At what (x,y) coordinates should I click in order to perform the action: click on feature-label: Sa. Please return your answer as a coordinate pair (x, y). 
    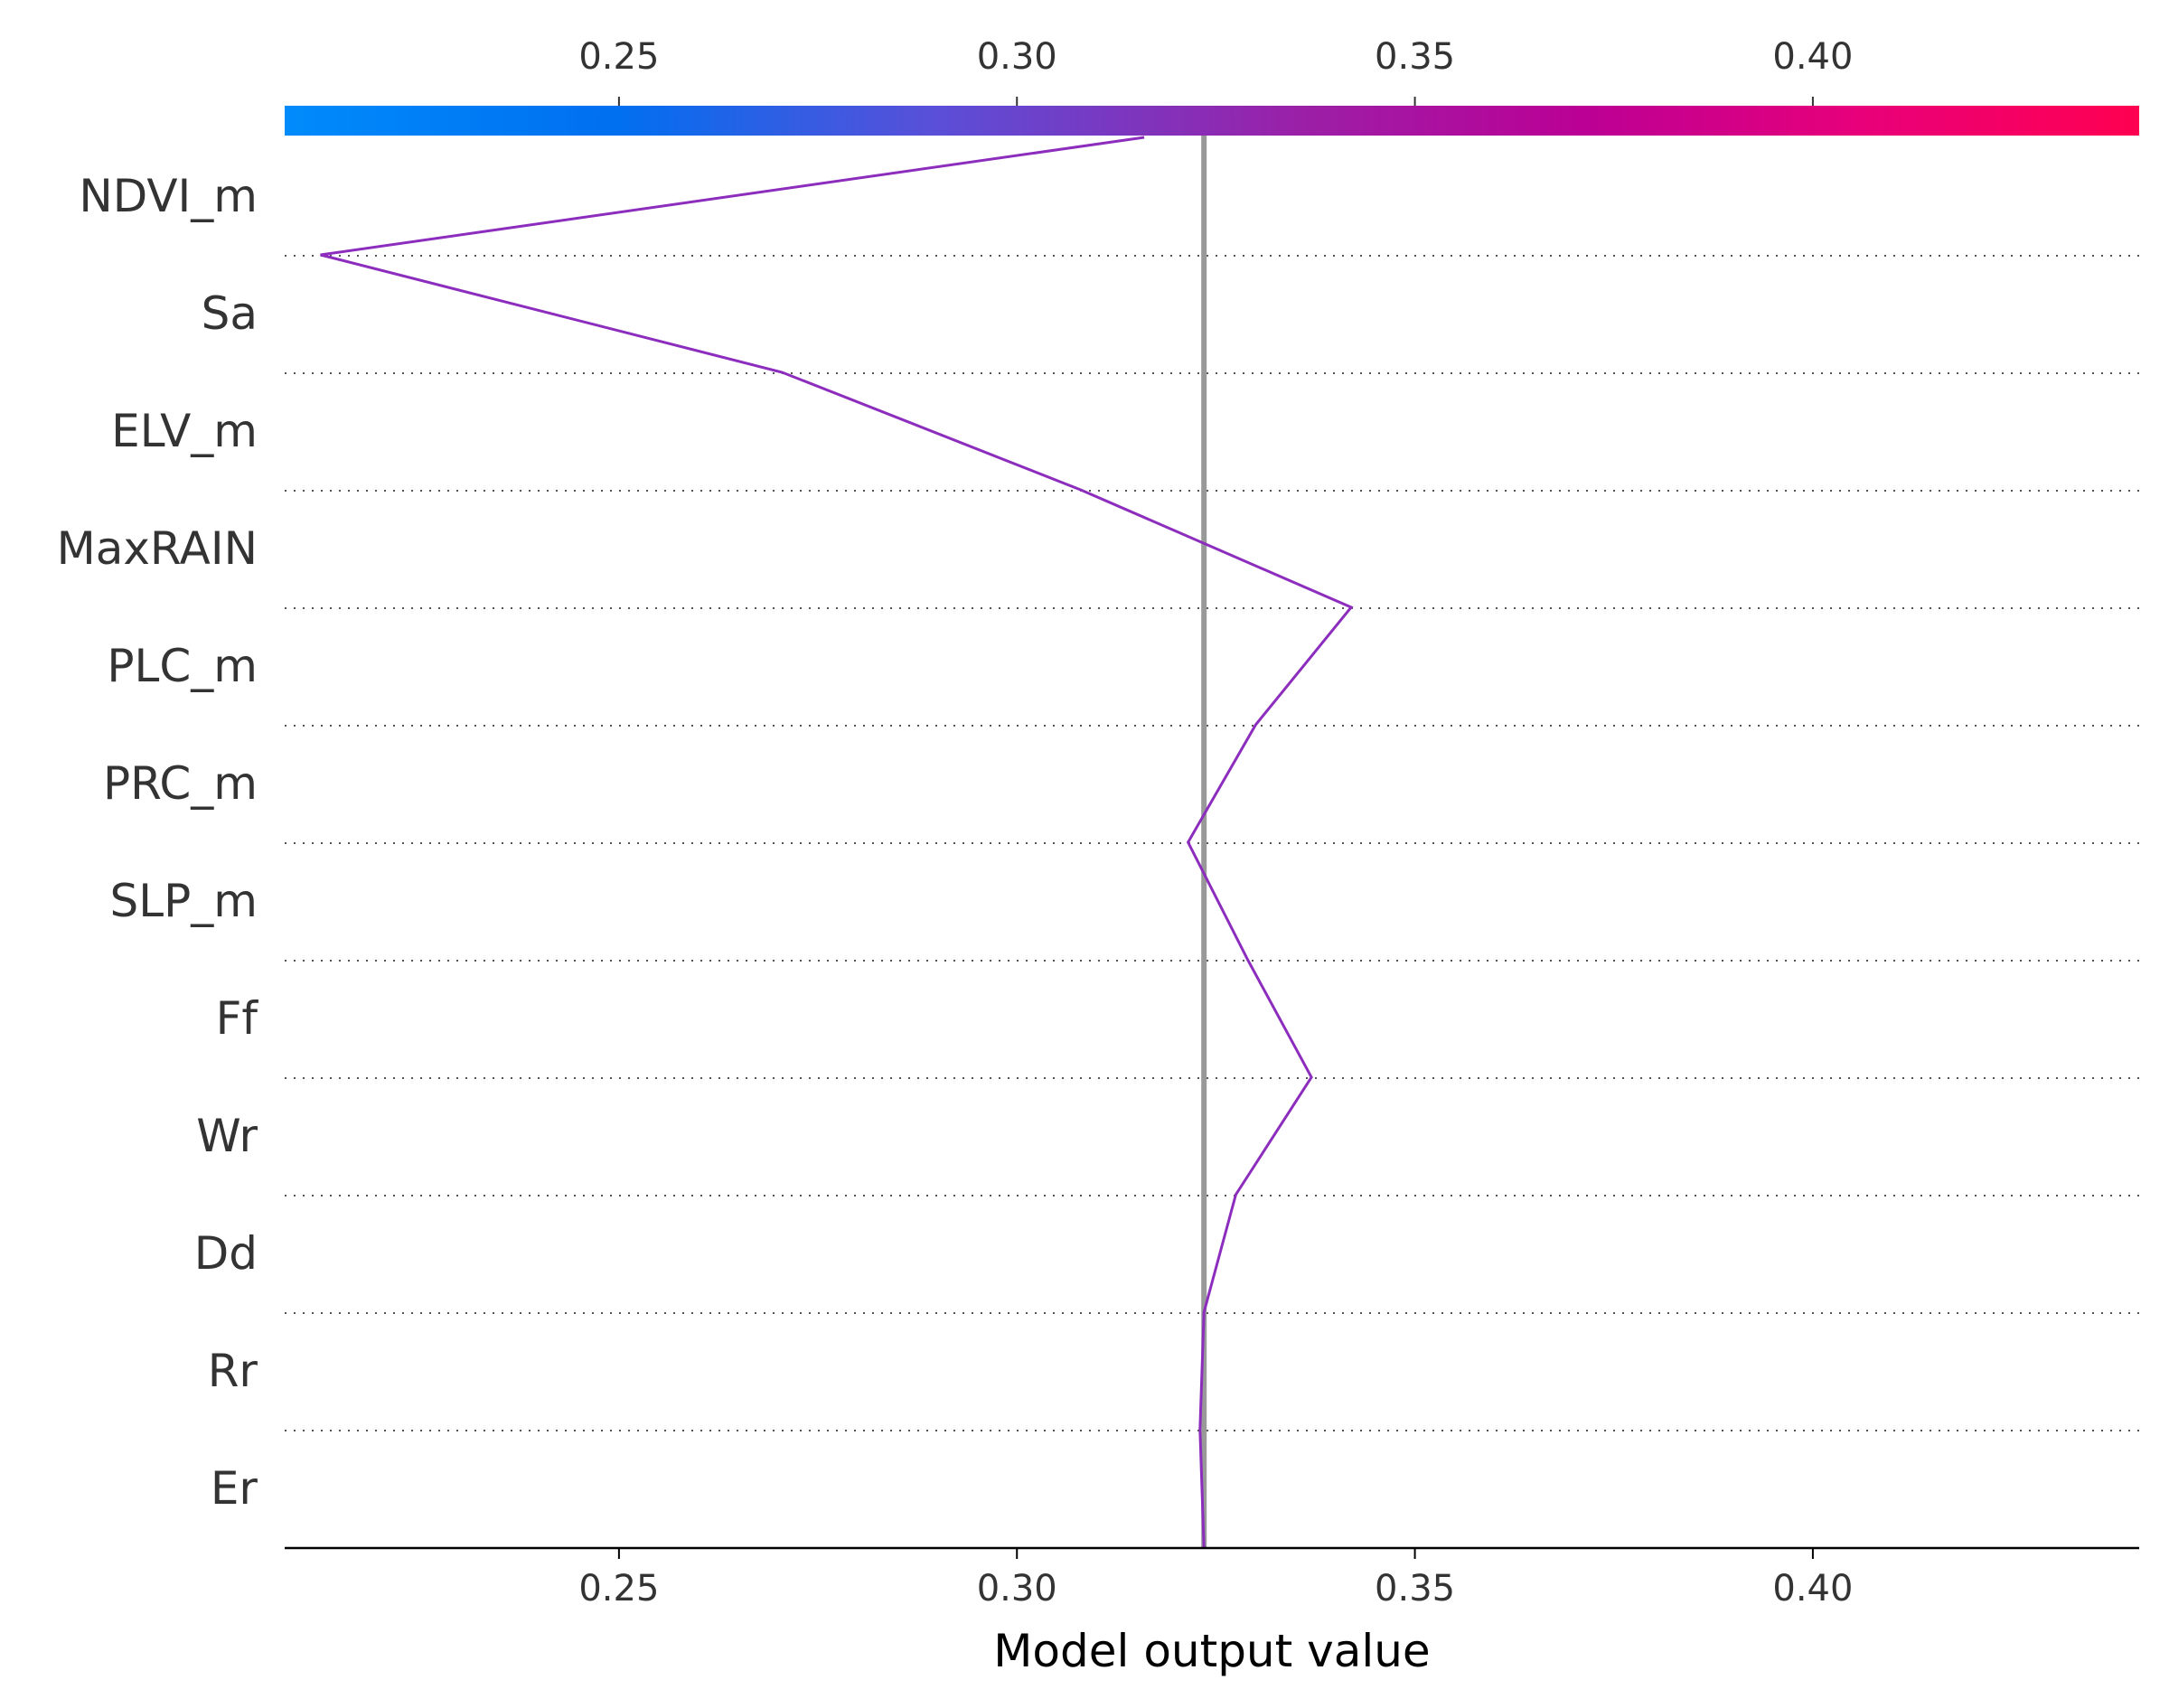
    Looking at the image, I should click on (230, 313).